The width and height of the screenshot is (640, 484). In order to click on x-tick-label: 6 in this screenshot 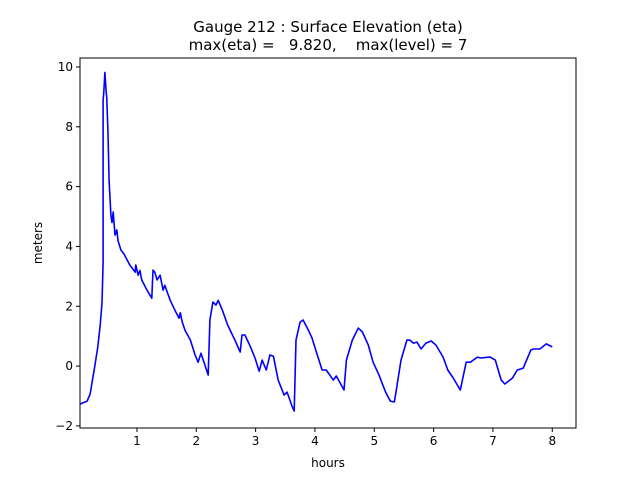, I will do `click(434, 441)`.